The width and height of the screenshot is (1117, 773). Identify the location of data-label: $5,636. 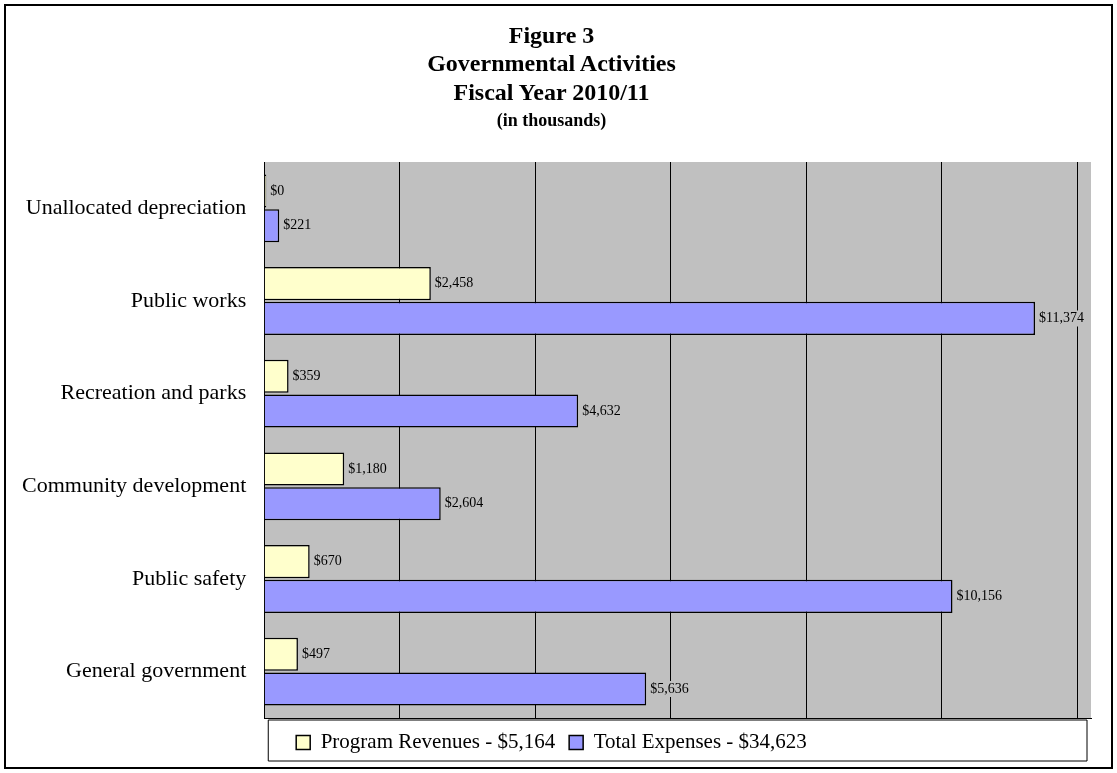
(669, 688).